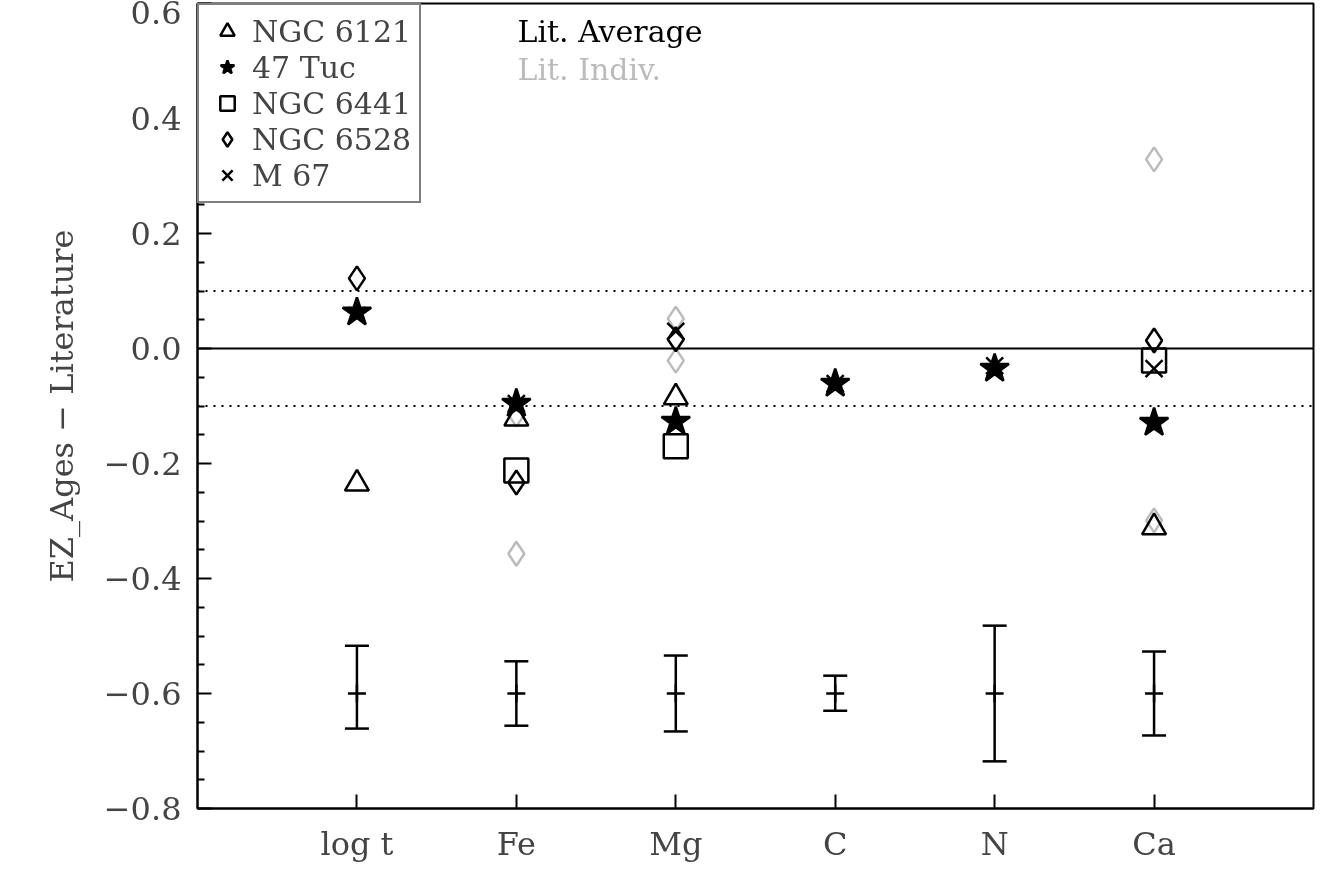 The width and height of the screenshot is (1324, 886). Describe the element at coordinates (304, 67) in the screenshot. I see `legend-label: 47 Tuc` at that location.